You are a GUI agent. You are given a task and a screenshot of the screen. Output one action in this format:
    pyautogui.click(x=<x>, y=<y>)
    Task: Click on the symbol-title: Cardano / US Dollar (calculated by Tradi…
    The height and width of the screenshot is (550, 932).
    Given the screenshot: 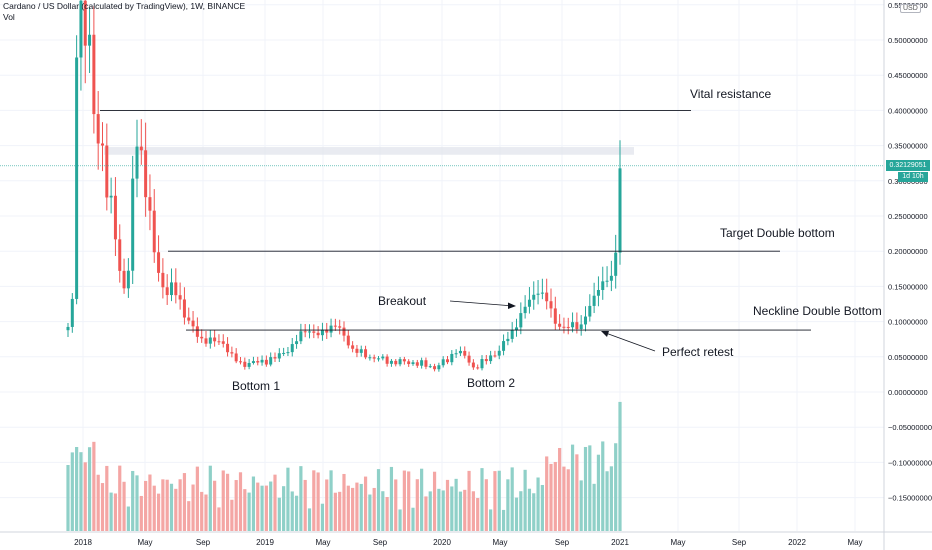 What is the action you would take?
    pyautogui.click(x=124, y=6)
    